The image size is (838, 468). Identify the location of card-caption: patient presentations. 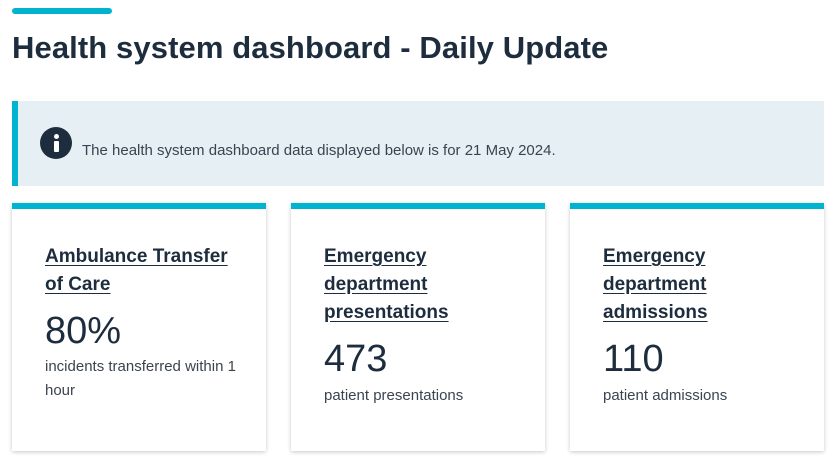
(394, 395).